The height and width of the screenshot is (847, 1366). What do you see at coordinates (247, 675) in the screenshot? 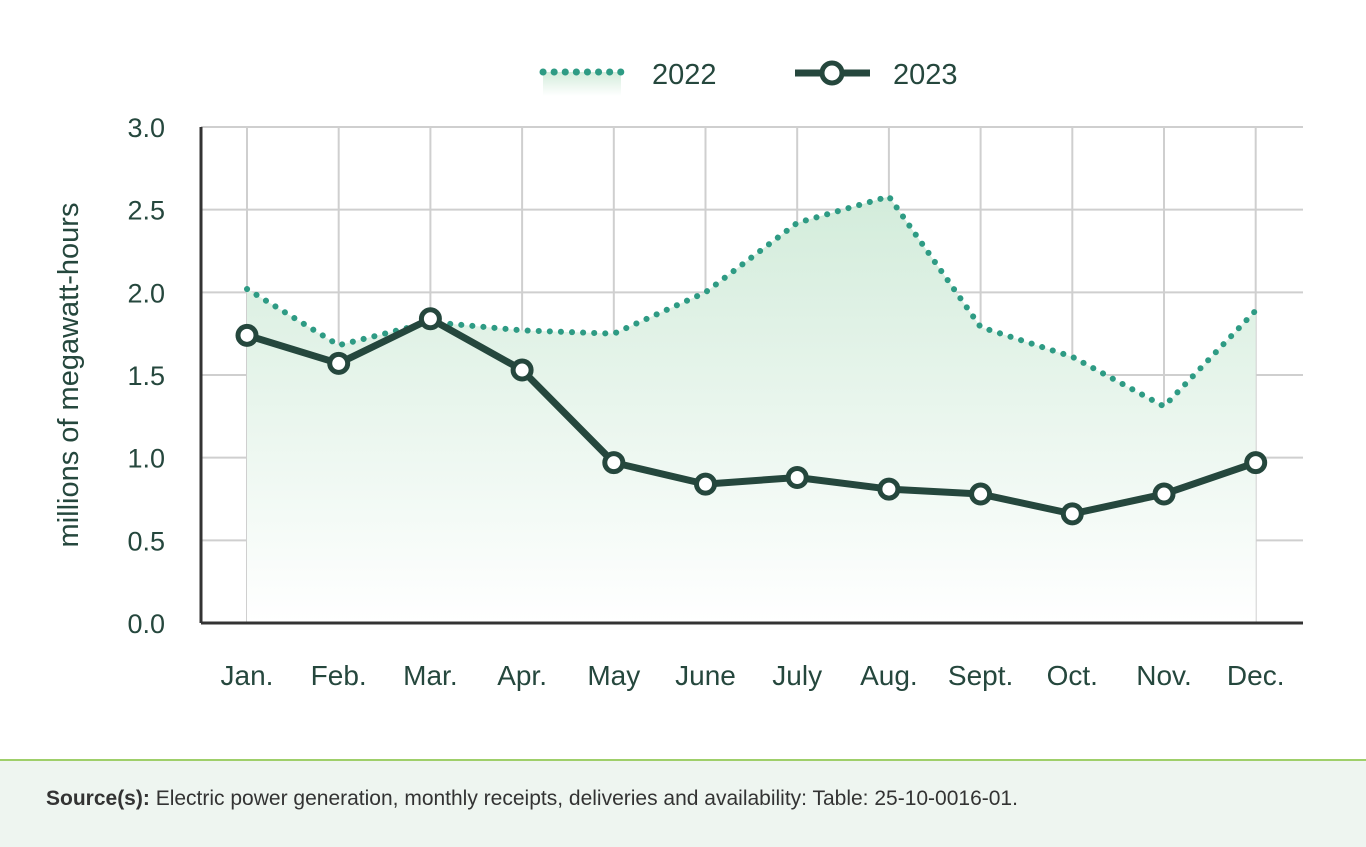
I see `x-tick-label: Jan.` at bounding box center [247, 675].